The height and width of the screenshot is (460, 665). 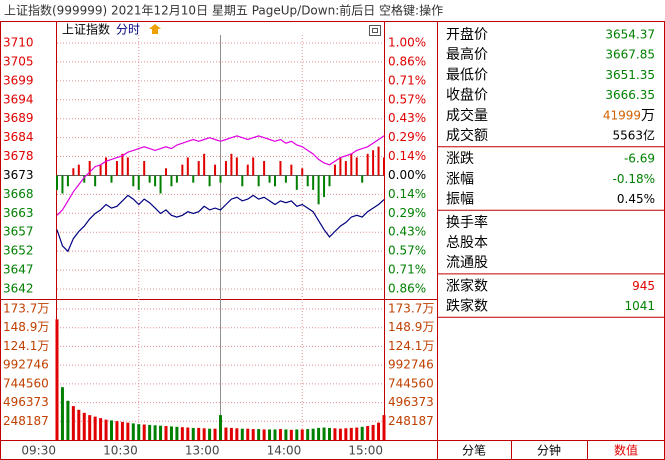 I want to click on volume-tick-label-right: 124.1万, so click(x=411, y=346).